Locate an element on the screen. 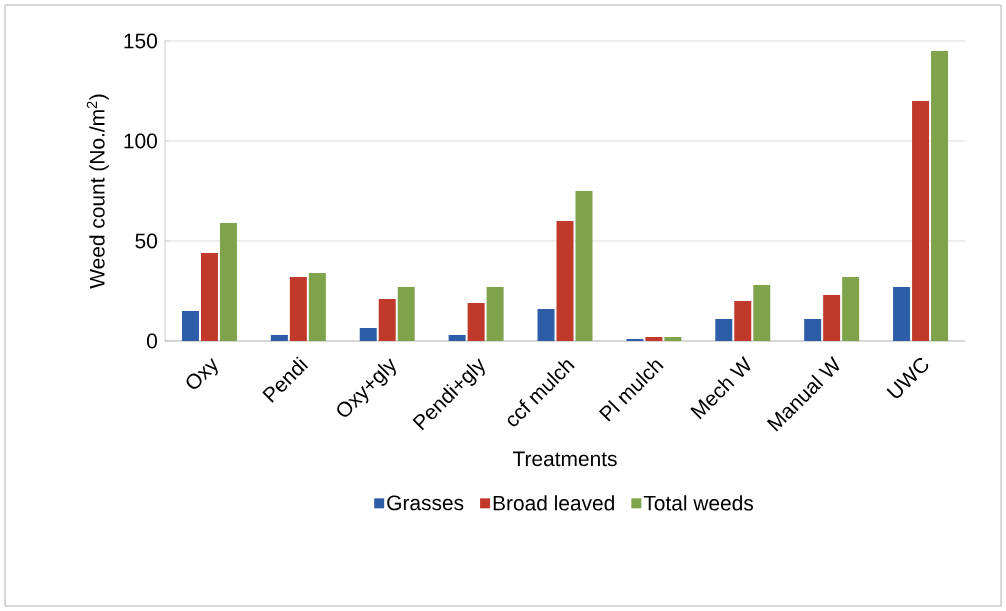 This screenshot has height=611, width=1006. x-axis-title: Treatments is located at coordinates (564, 459).